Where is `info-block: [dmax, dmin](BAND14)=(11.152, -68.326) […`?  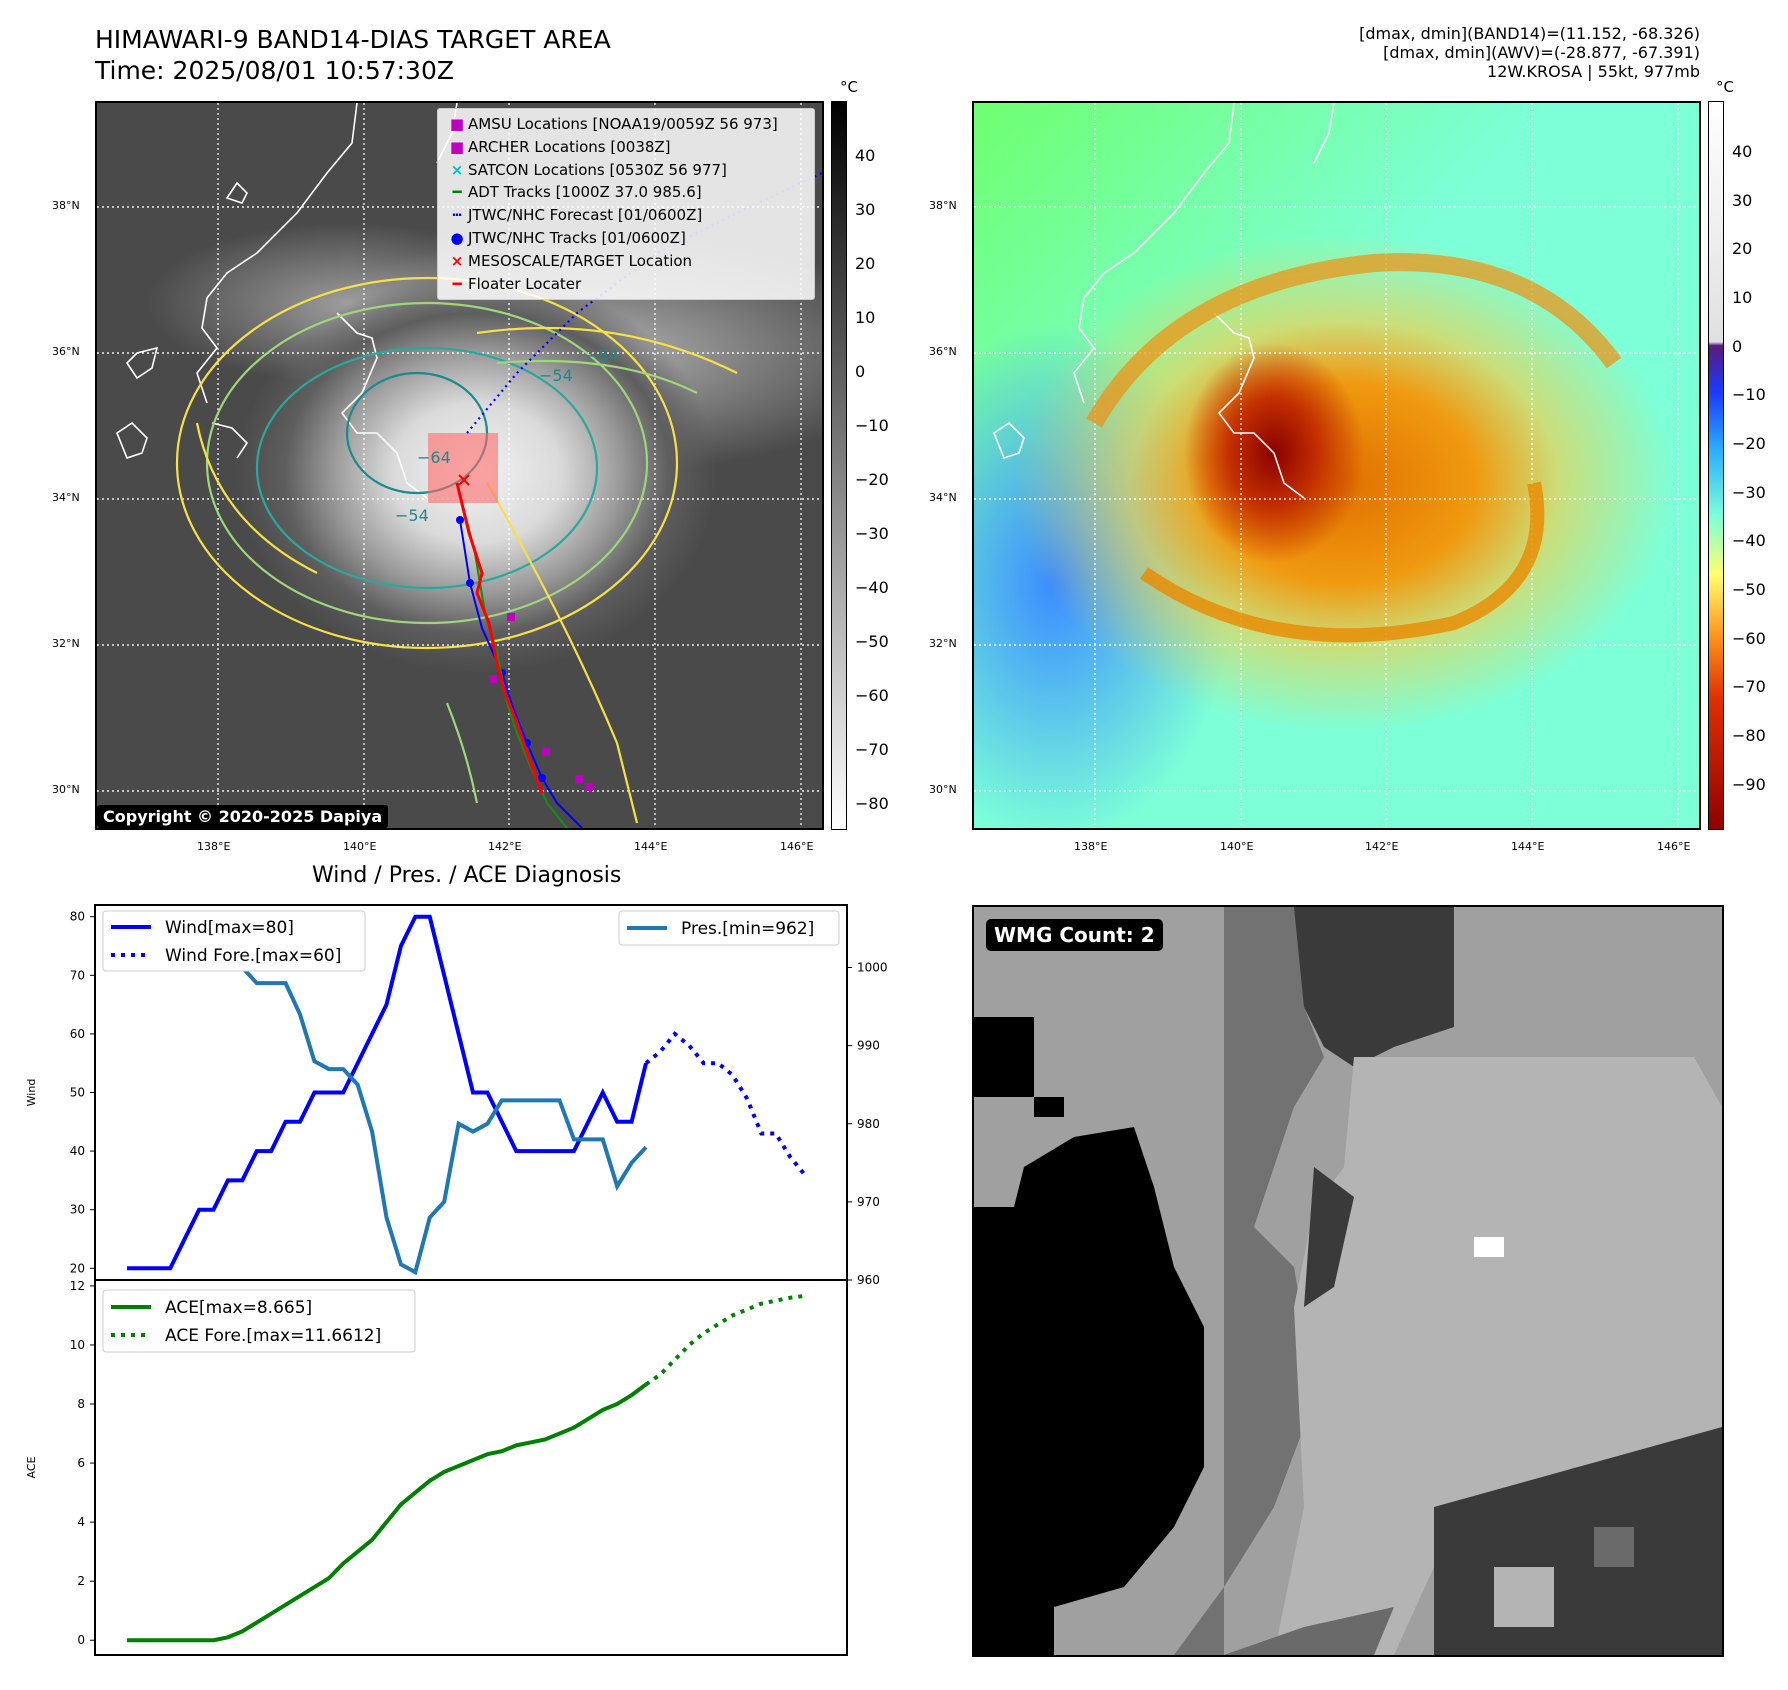
info-block: [dmax, dmin](BAND14)=(11.152, -68.326) [… is located at coordinates (1529, 52).